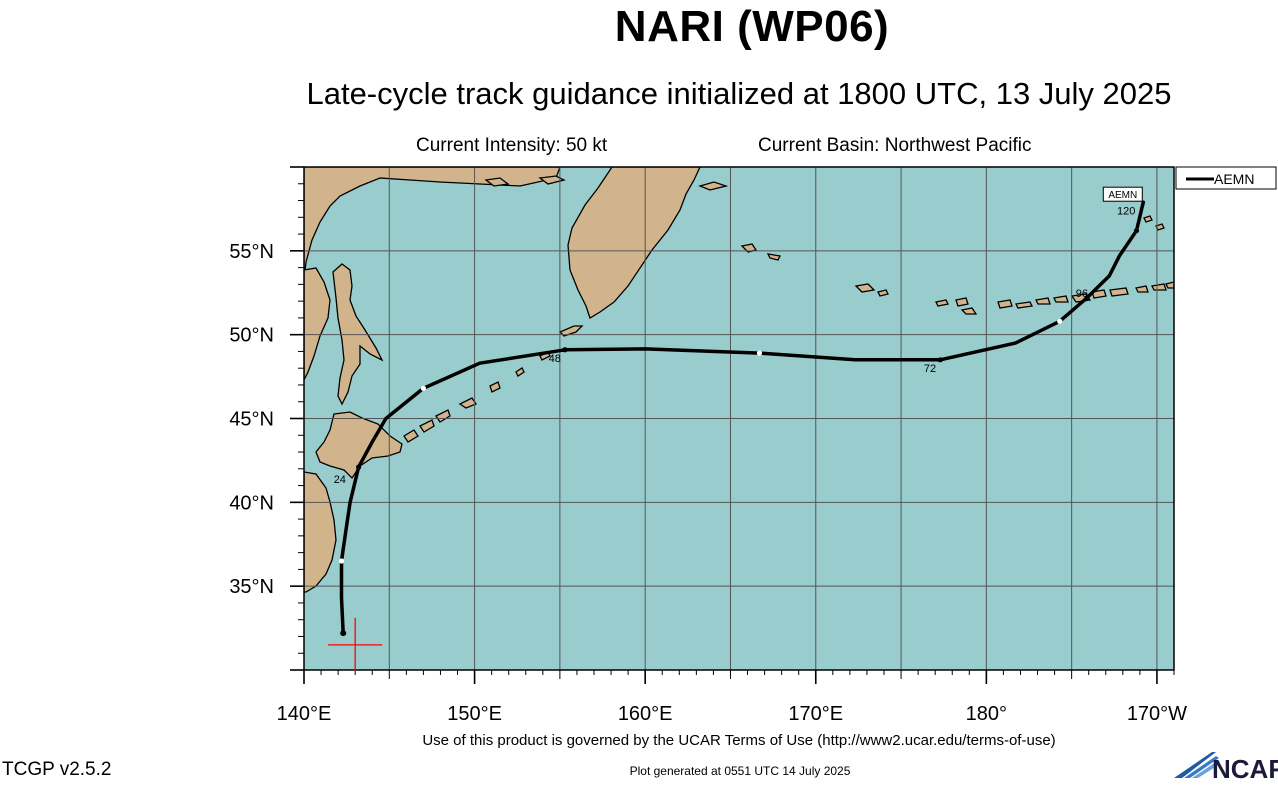 Image resolution: width=1278 pixels, height=785 pixels. I want to click on track-hour-label: 48, so click(555, 359).